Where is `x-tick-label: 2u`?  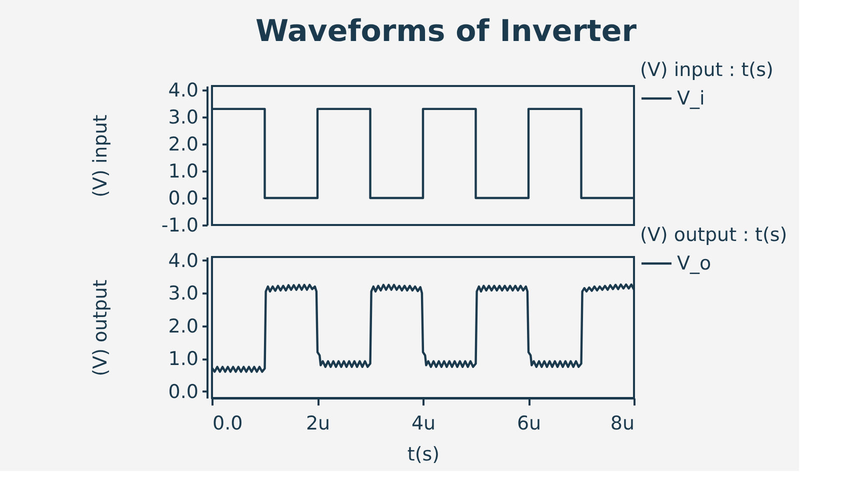 x-tick-label: 2u is located at coordinates (318, 423).